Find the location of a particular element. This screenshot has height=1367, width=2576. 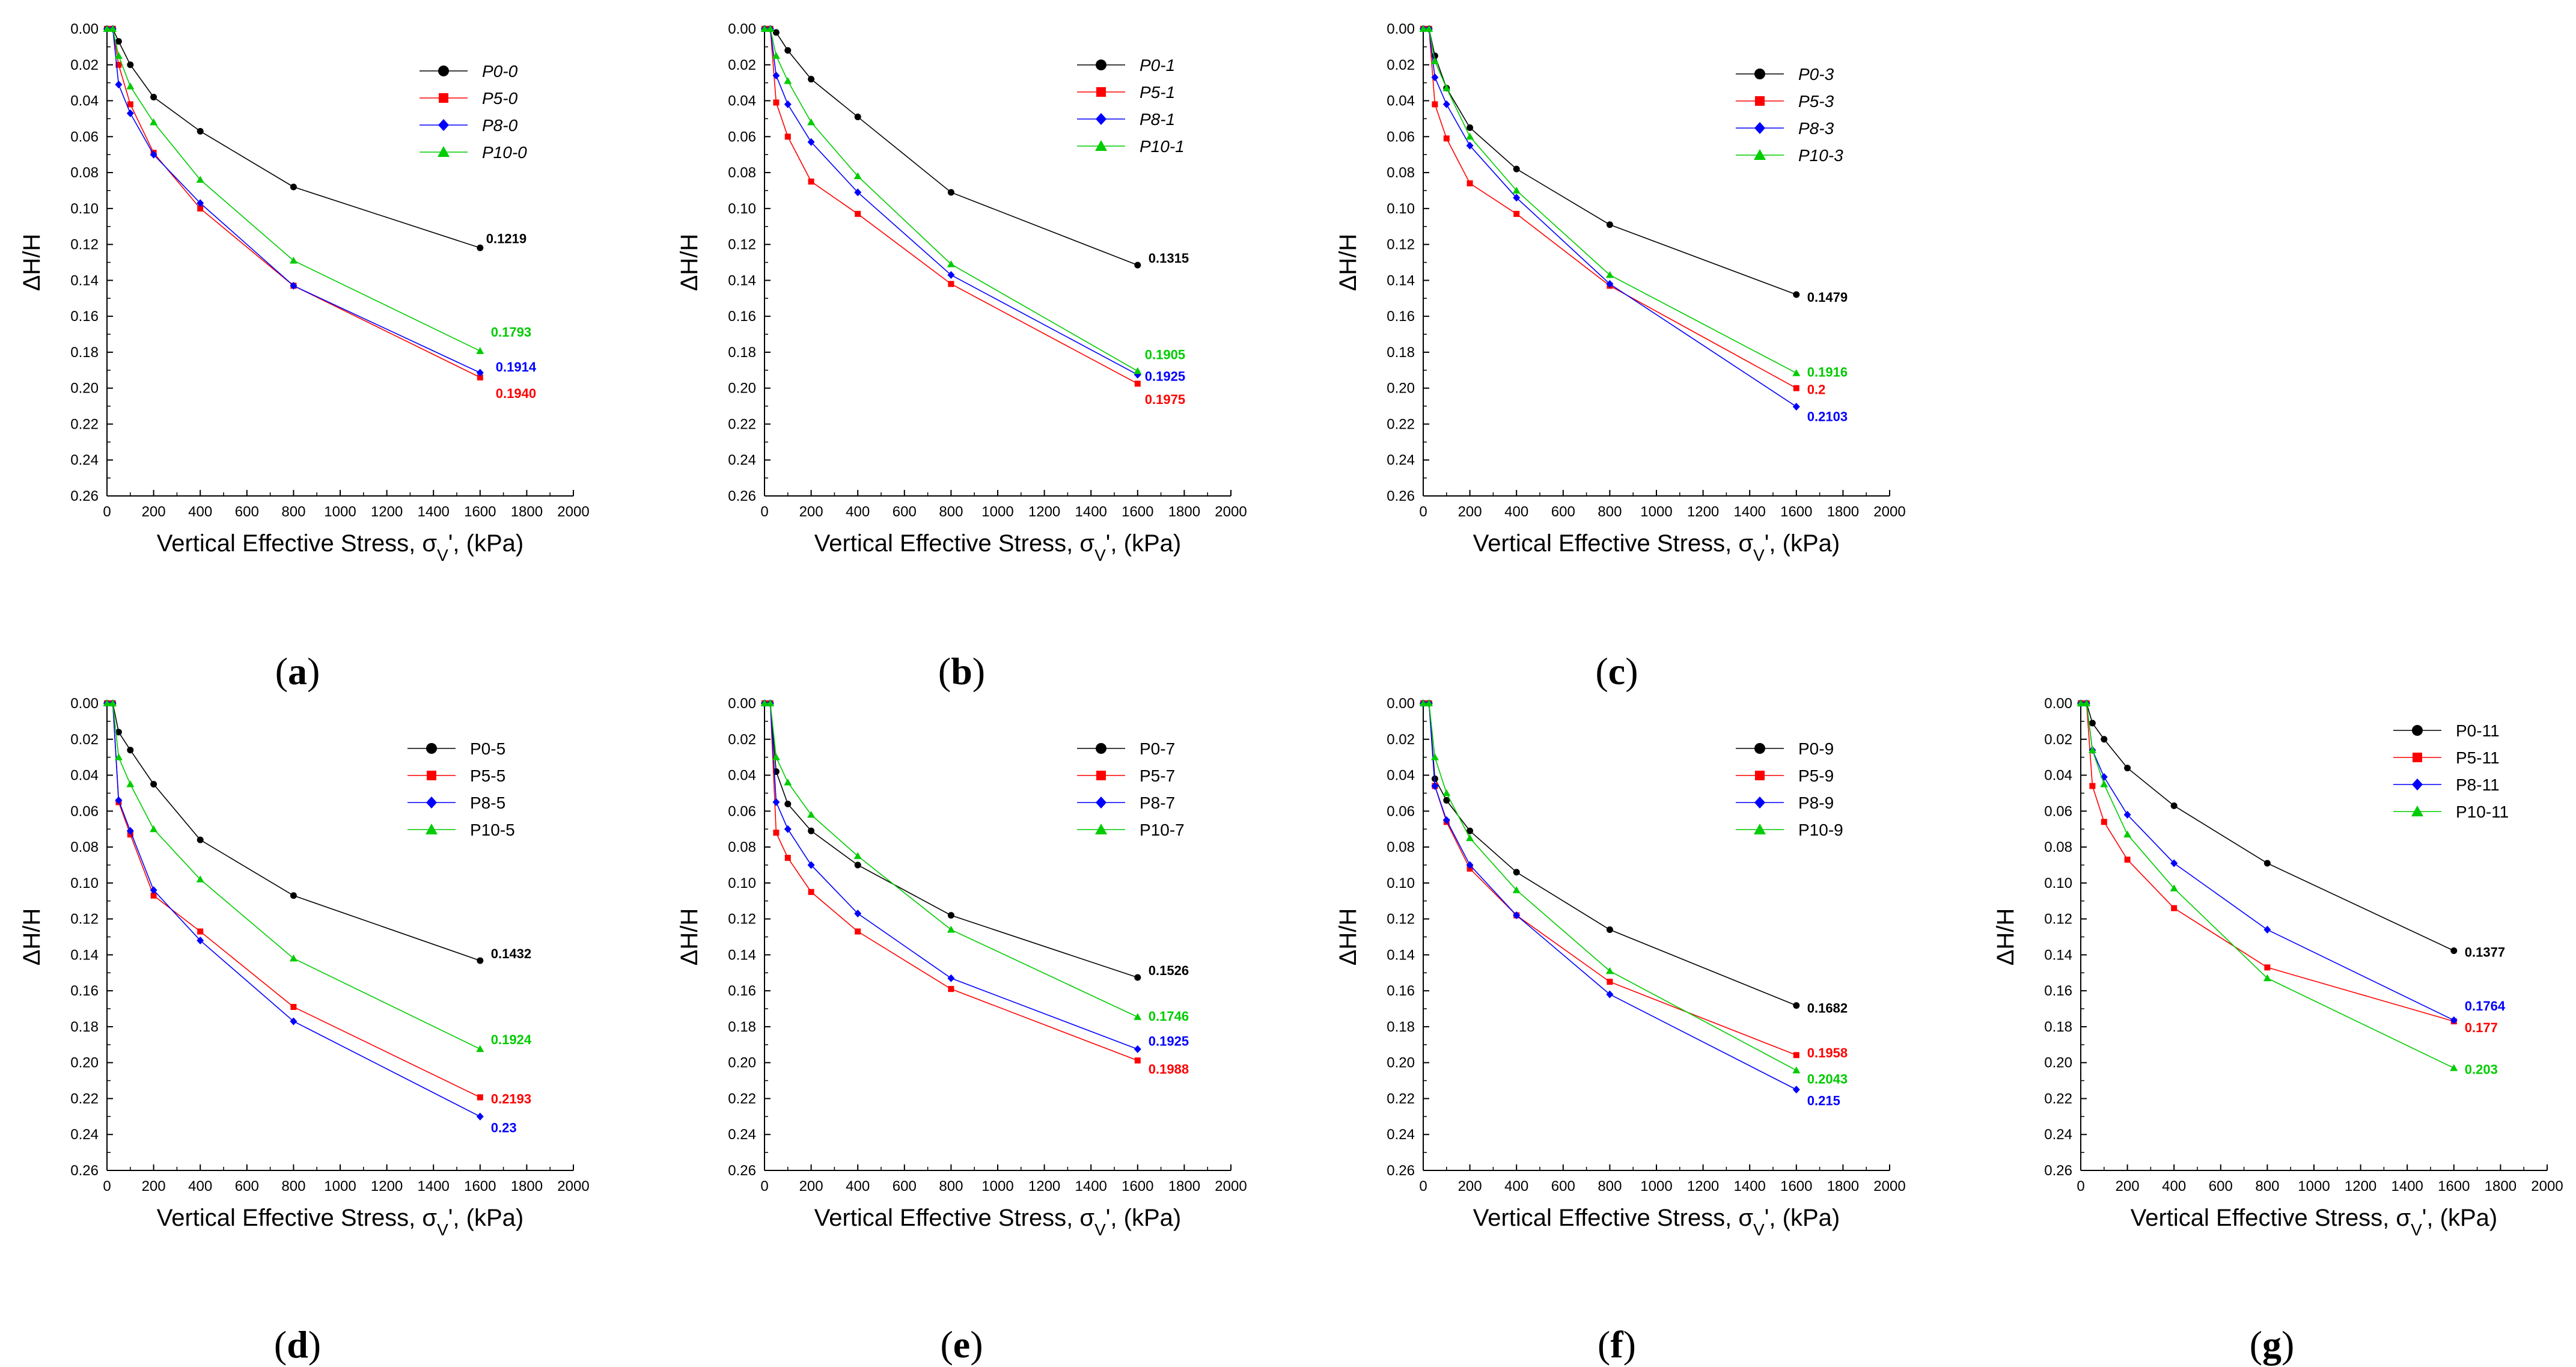

x-tick-label: 1200 is located at coordinates (1044, 1186).